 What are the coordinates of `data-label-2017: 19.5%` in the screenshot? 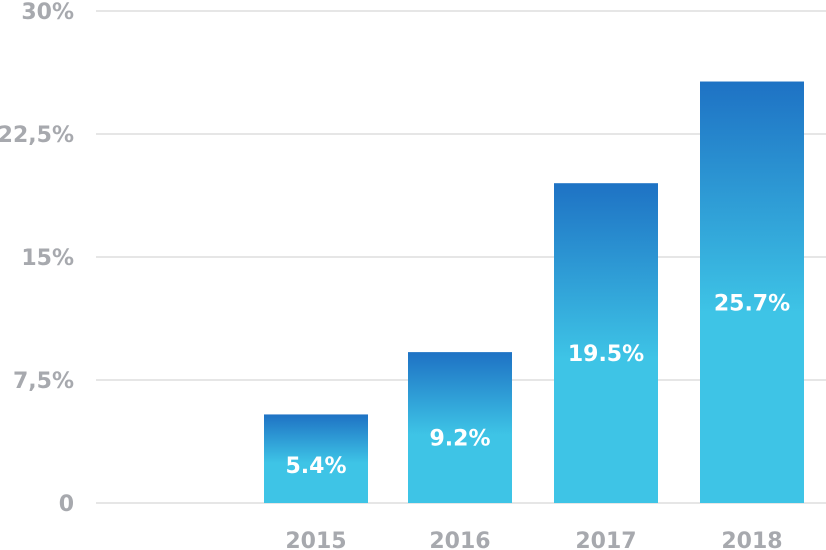 It's located at (606, 354).